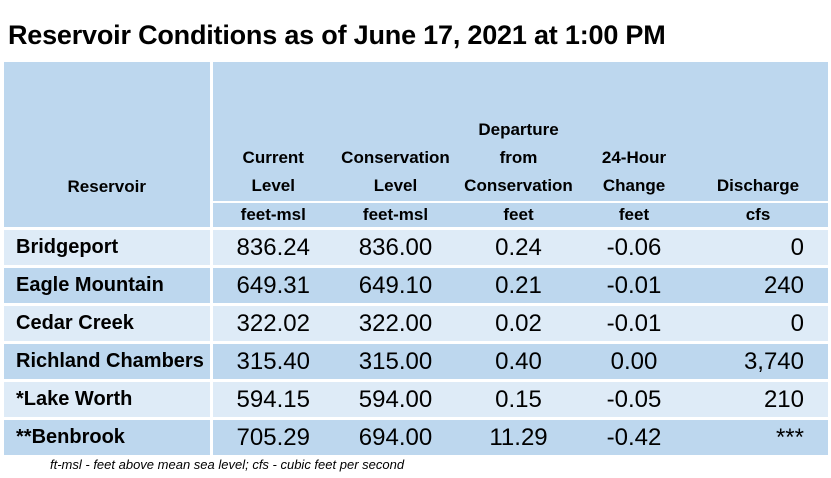 The height and width of the screenshot is (478, 831). I want to click on current-level-cell: 315.40, so click(272, 361).